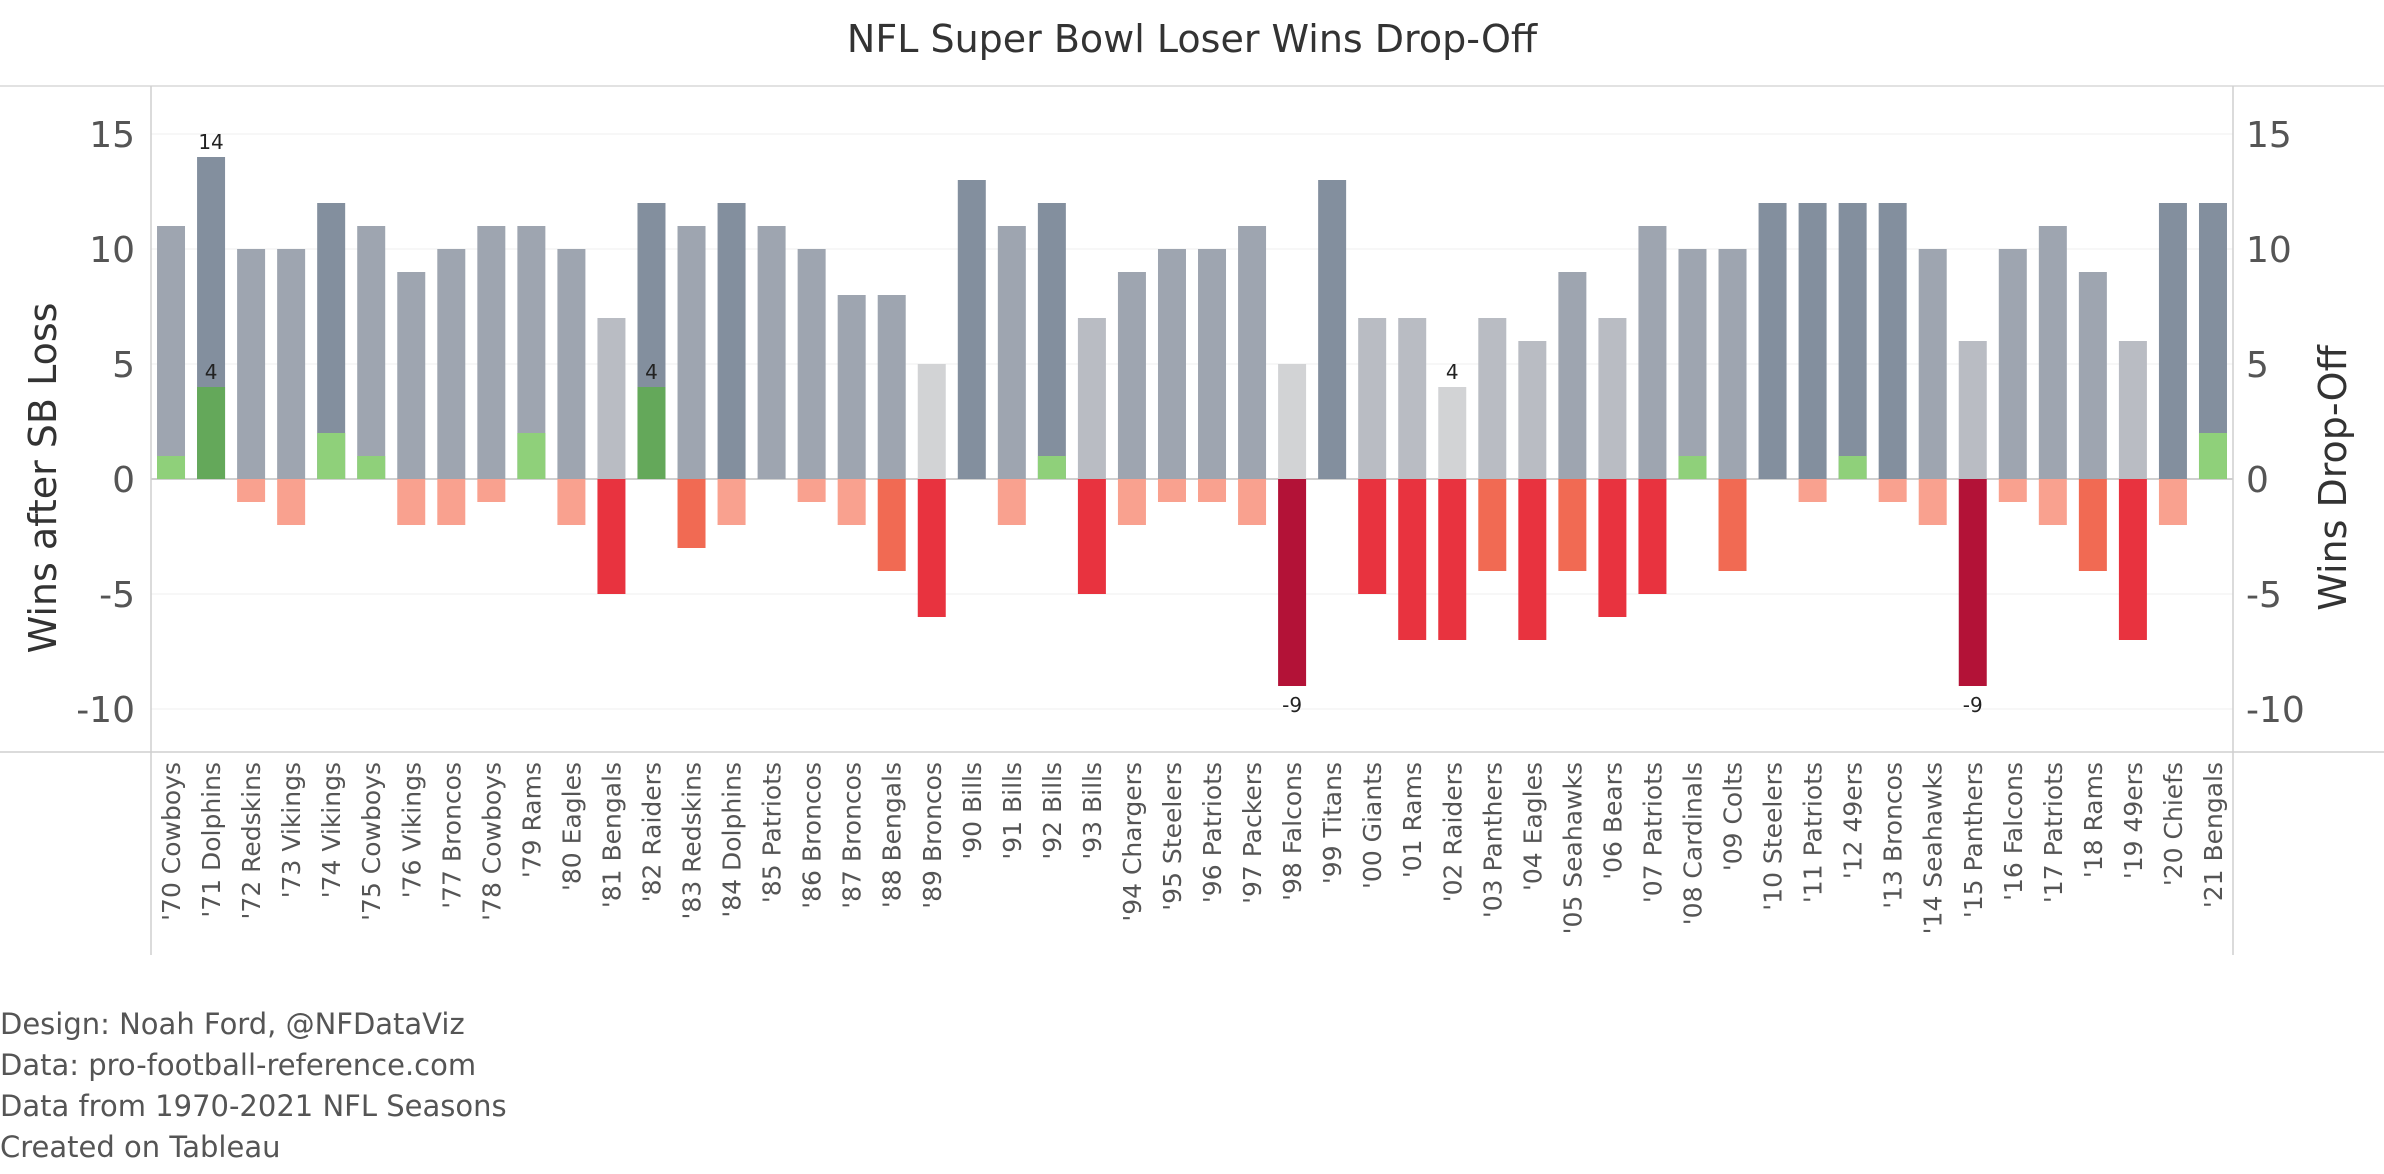 The width and height of the screenshot is (2384, 1174). I want to click on y-tick-label-left: -10, so click(105, 710).